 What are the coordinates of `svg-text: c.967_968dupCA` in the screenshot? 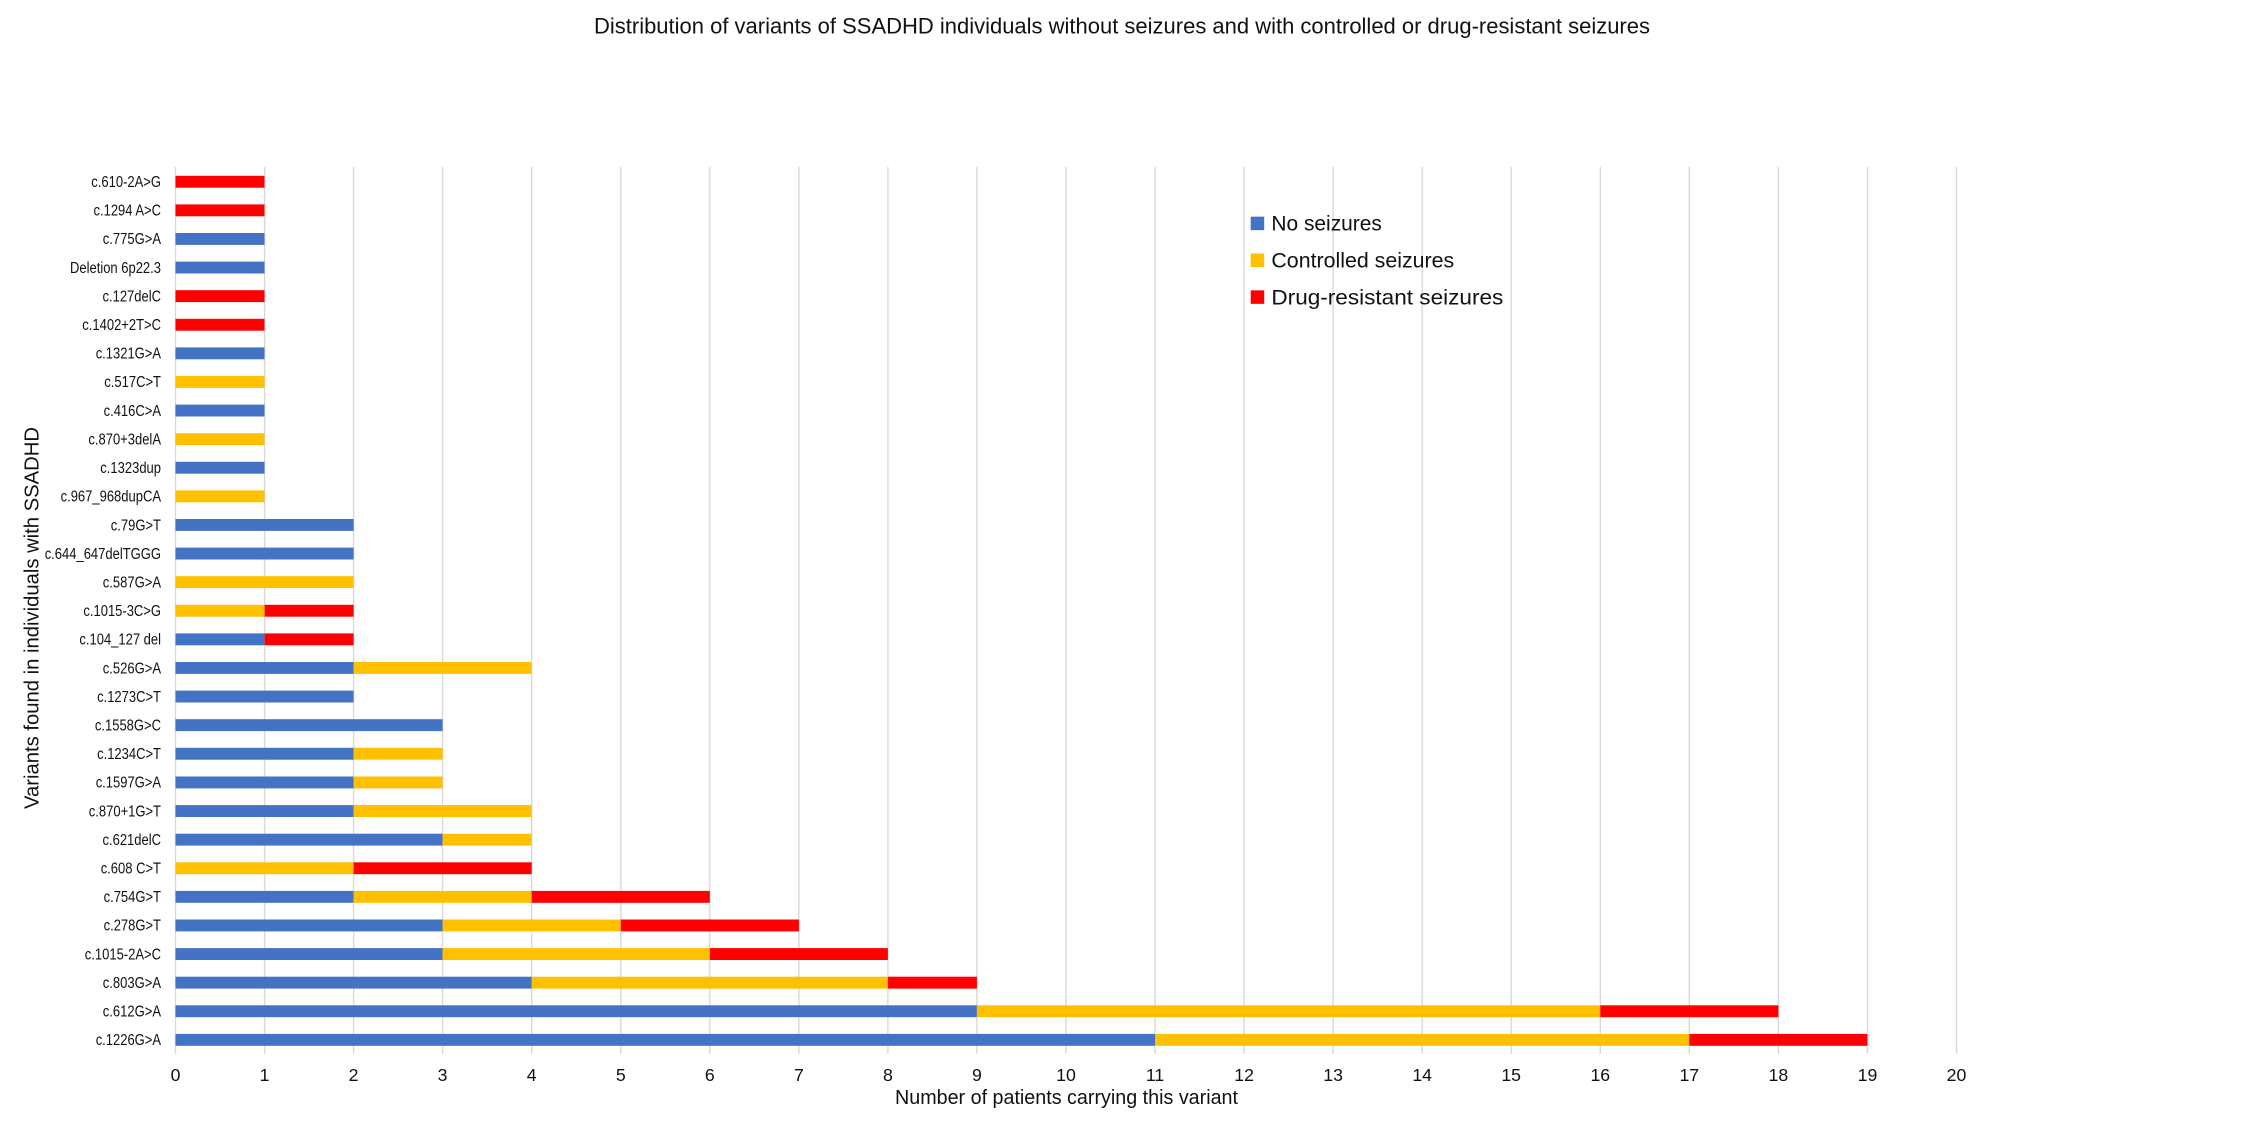 It's located at (111, 497).